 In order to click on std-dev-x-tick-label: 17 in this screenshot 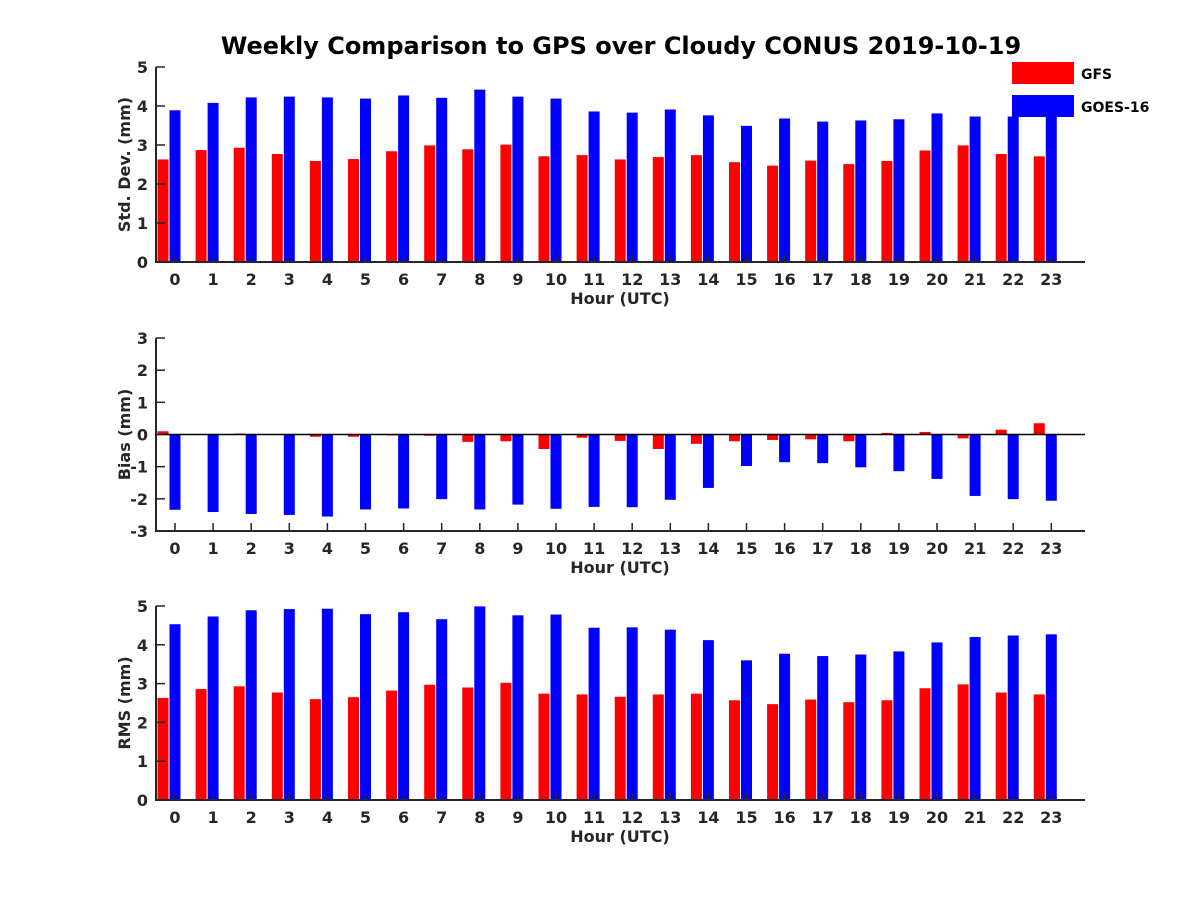, I will do `click(823, 279)`.